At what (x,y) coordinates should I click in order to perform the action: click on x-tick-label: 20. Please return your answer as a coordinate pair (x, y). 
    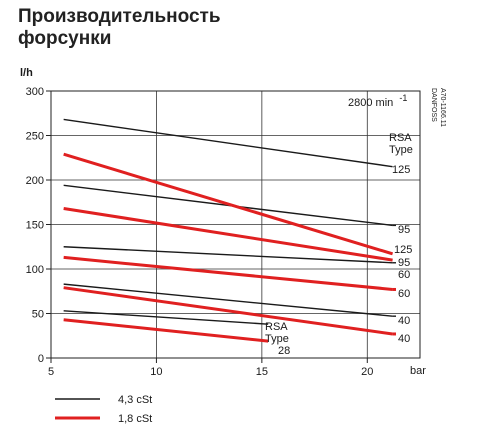
    Looking at the image, I should click on (367, 372).